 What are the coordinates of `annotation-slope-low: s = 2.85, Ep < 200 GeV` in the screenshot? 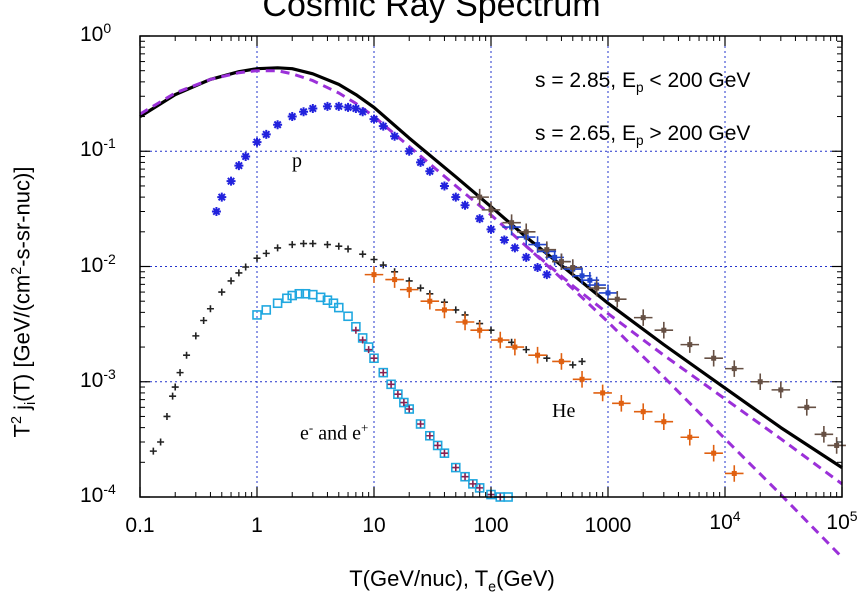 It's located at (643, 82).